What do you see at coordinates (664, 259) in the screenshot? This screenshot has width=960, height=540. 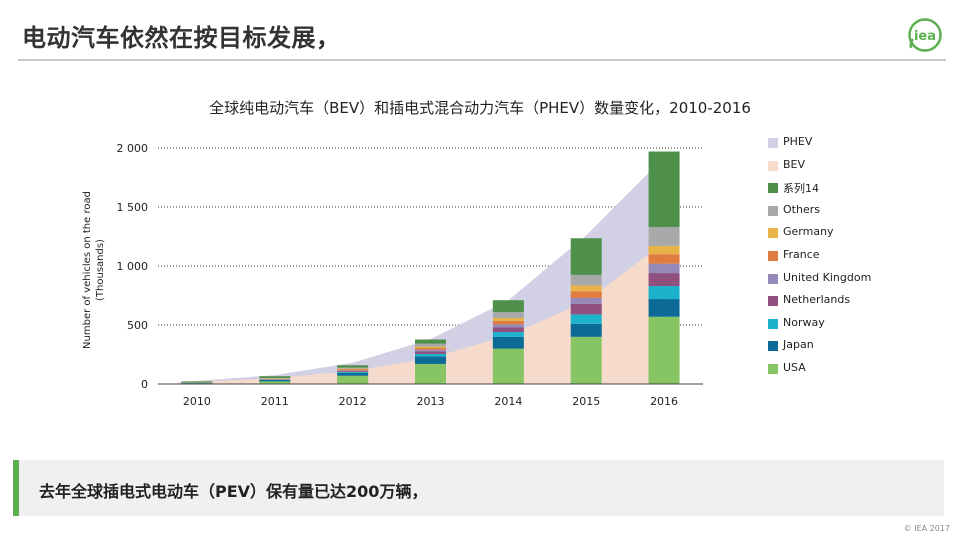 I see `bar-segment-france-2016` at bounding box center [664, 259].